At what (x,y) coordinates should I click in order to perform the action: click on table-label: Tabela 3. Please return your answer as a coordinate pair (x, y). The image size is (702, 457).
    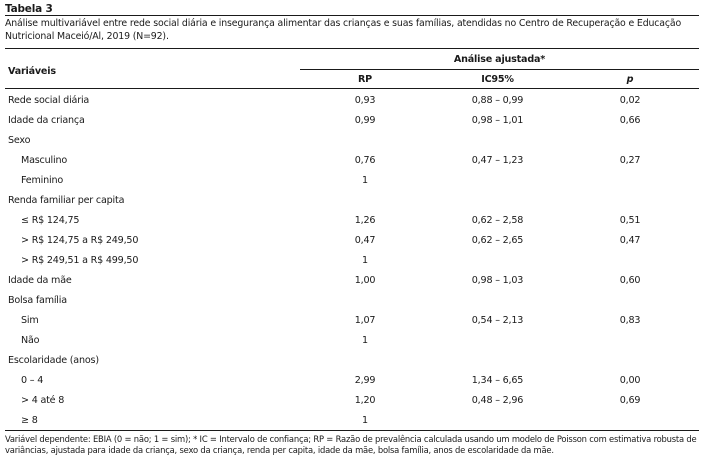
    Looking at the image, I should click on (29, 9).